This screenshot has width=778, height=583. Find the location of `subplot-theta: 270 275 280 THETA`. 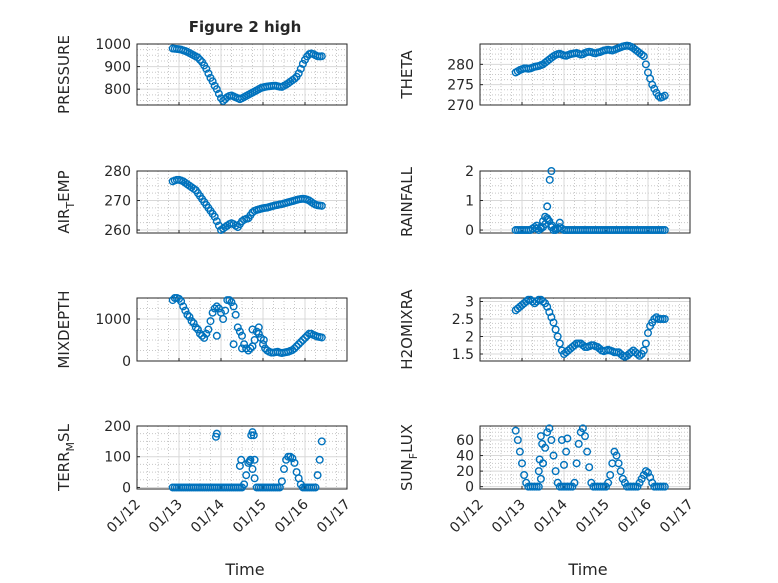

subplot-theta: 270 275 280 THETA is located at coordinates (544, 77).